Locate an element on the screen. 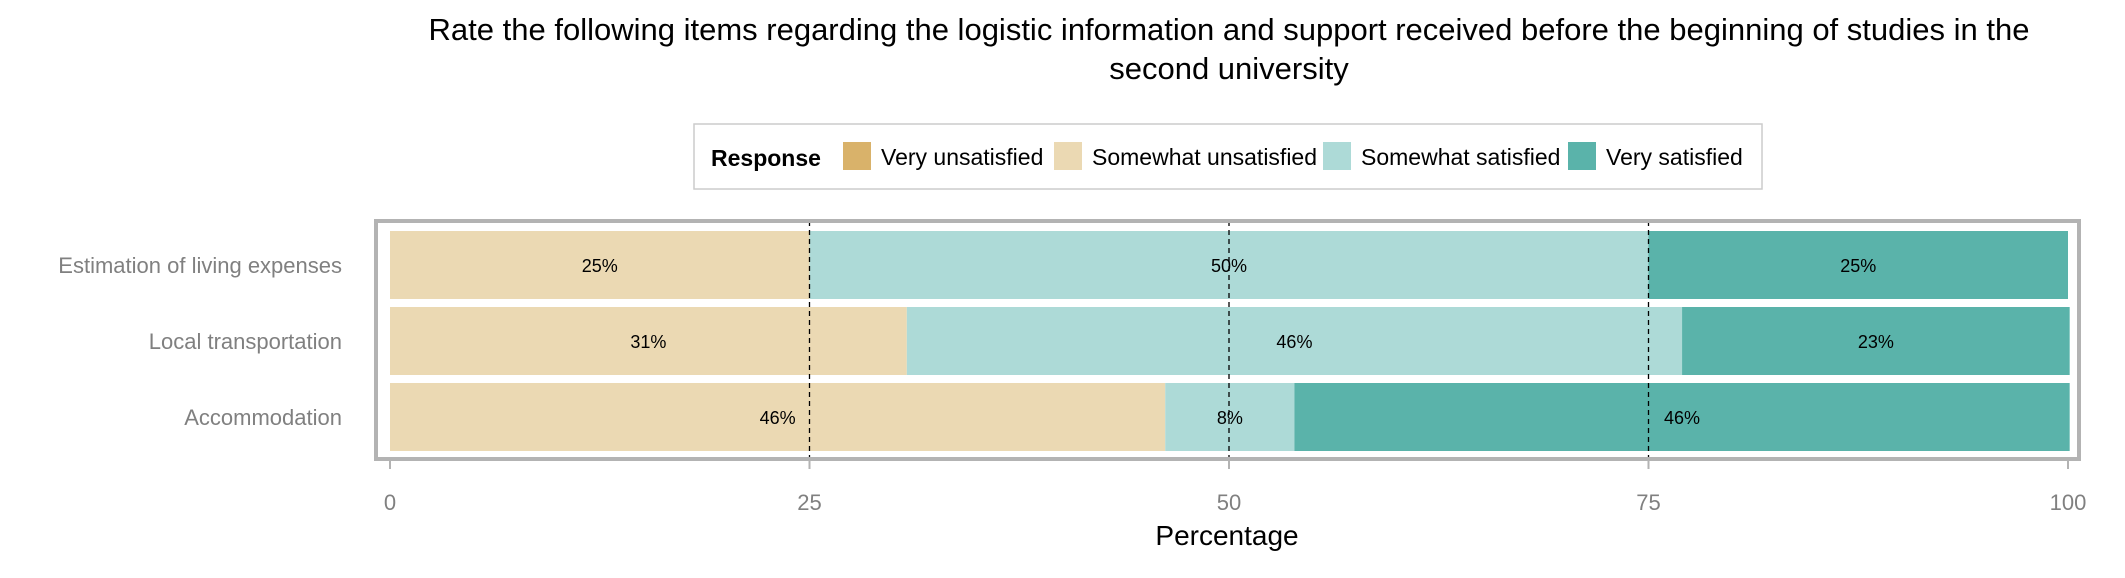 This screenshot has height=578, width=2125. legend-label: Somewhat unsatisfied is located at coordinates (1204, 157).